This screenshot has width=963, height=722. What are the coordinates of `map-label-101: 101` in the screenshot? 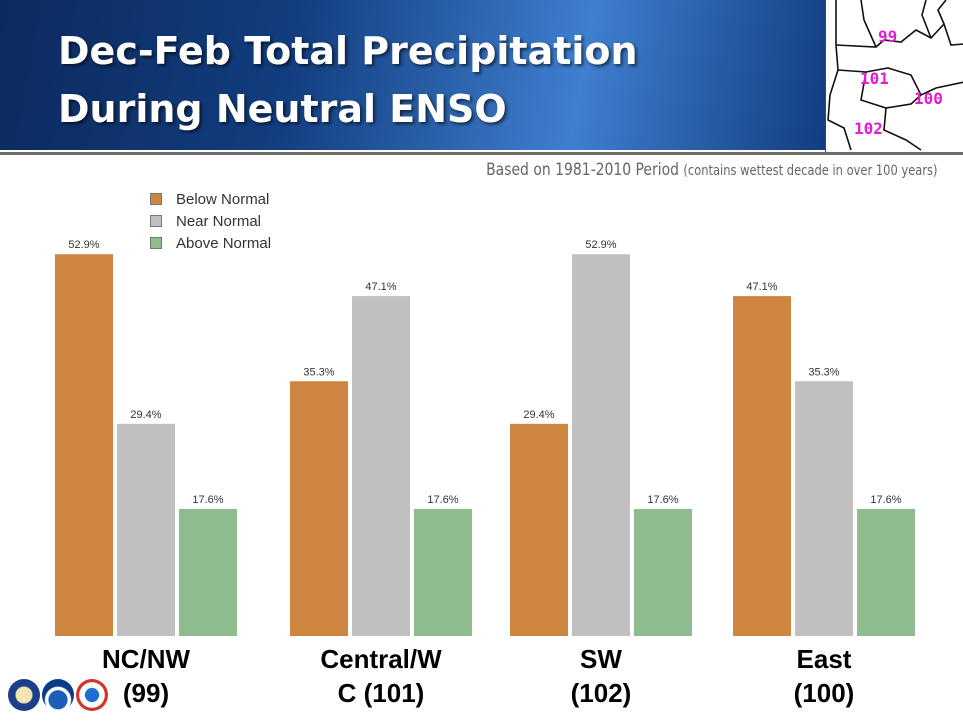 It's located at (874, 78).